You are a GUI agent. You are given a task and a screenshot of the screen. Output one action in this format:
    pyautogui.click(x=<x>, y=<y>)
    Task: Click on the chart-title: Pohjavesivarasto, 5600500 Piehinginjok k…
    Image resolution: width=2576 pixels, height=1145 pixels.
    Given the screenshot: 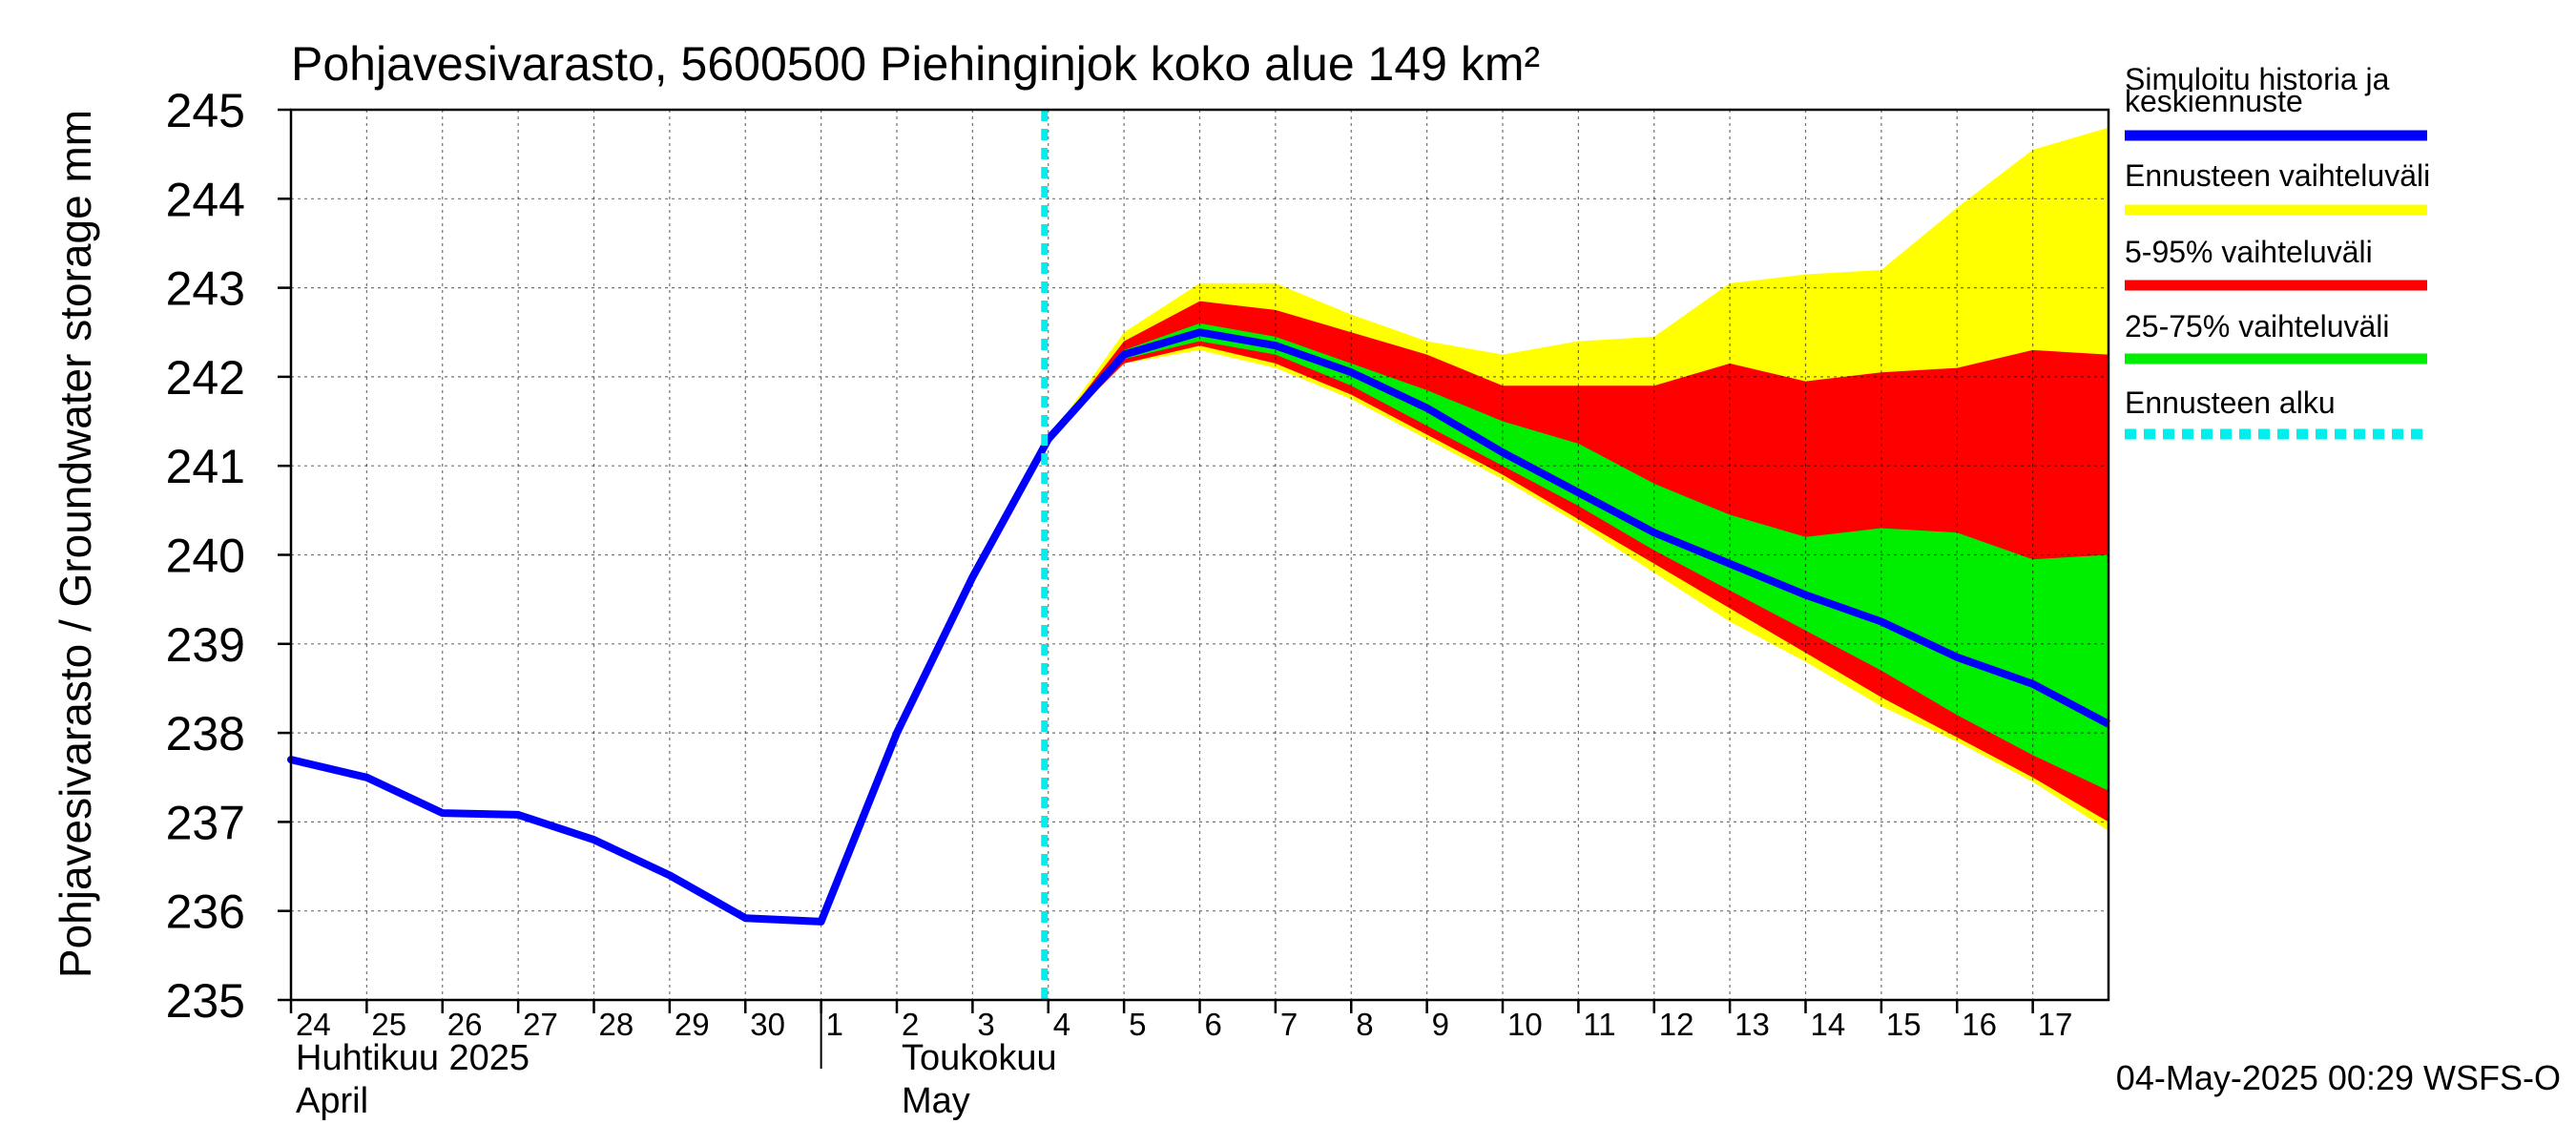 What is the action you would take?
    pyautogui.click(x=915, y=64)
    